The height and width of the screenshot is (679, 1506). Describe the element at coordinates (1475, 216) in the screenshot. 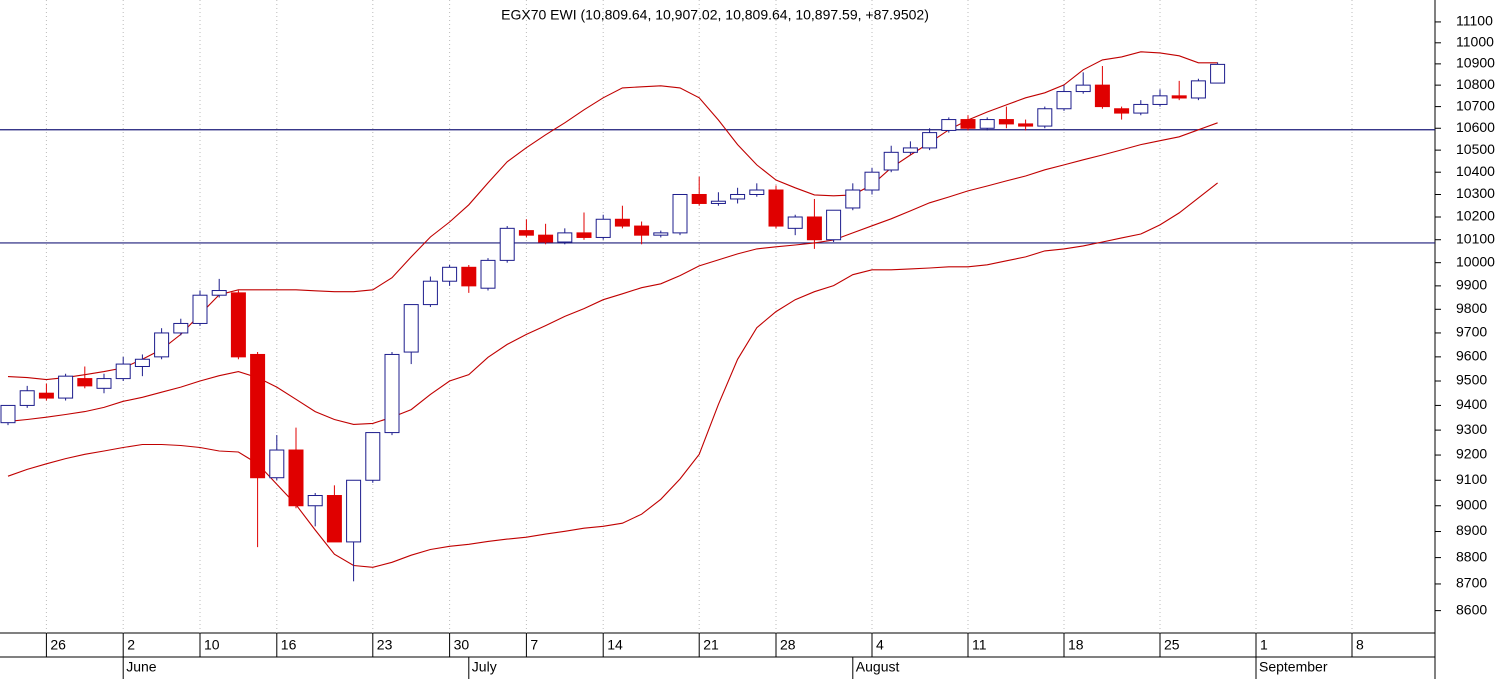

I see `y-tick-label: 10200` at that location.